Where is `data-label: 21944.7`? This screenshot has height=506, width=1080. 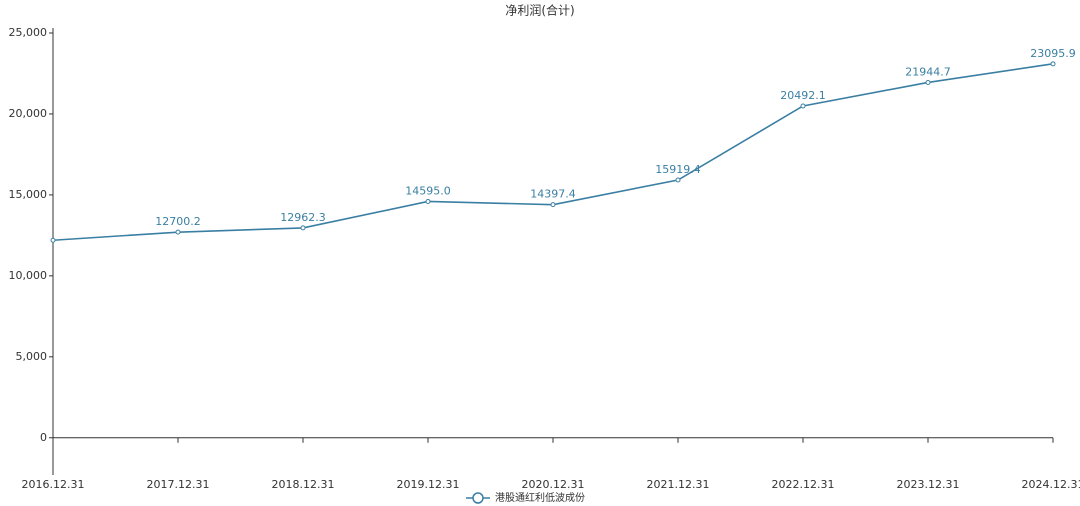 data-label: 21944.7 is located at coordinates (928, 71).